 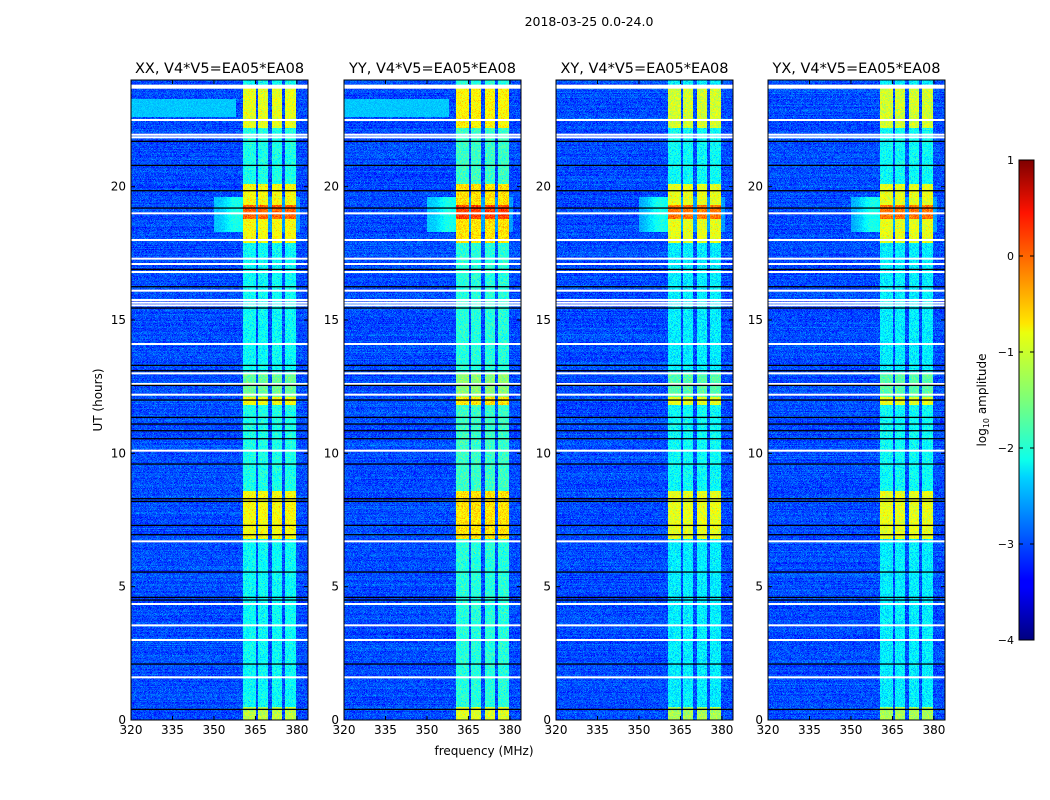 What do you see at coordinates (1026, 400) in the screenshot?
I see `colorbar-gradient` at bounding box center [1026, 400].